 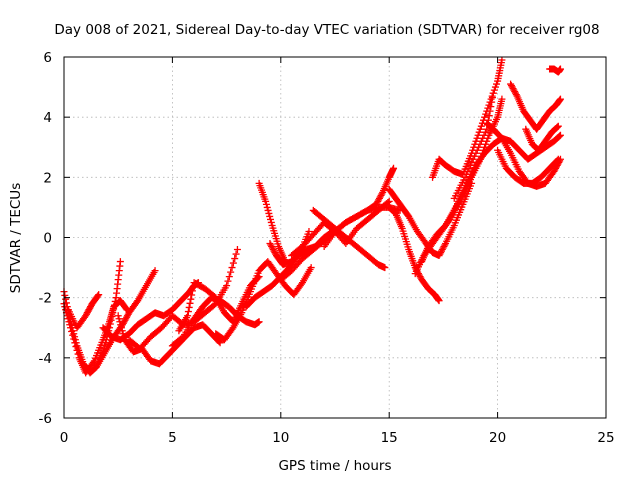 I want to click on series-pass-w, so click(x=473, y=145).